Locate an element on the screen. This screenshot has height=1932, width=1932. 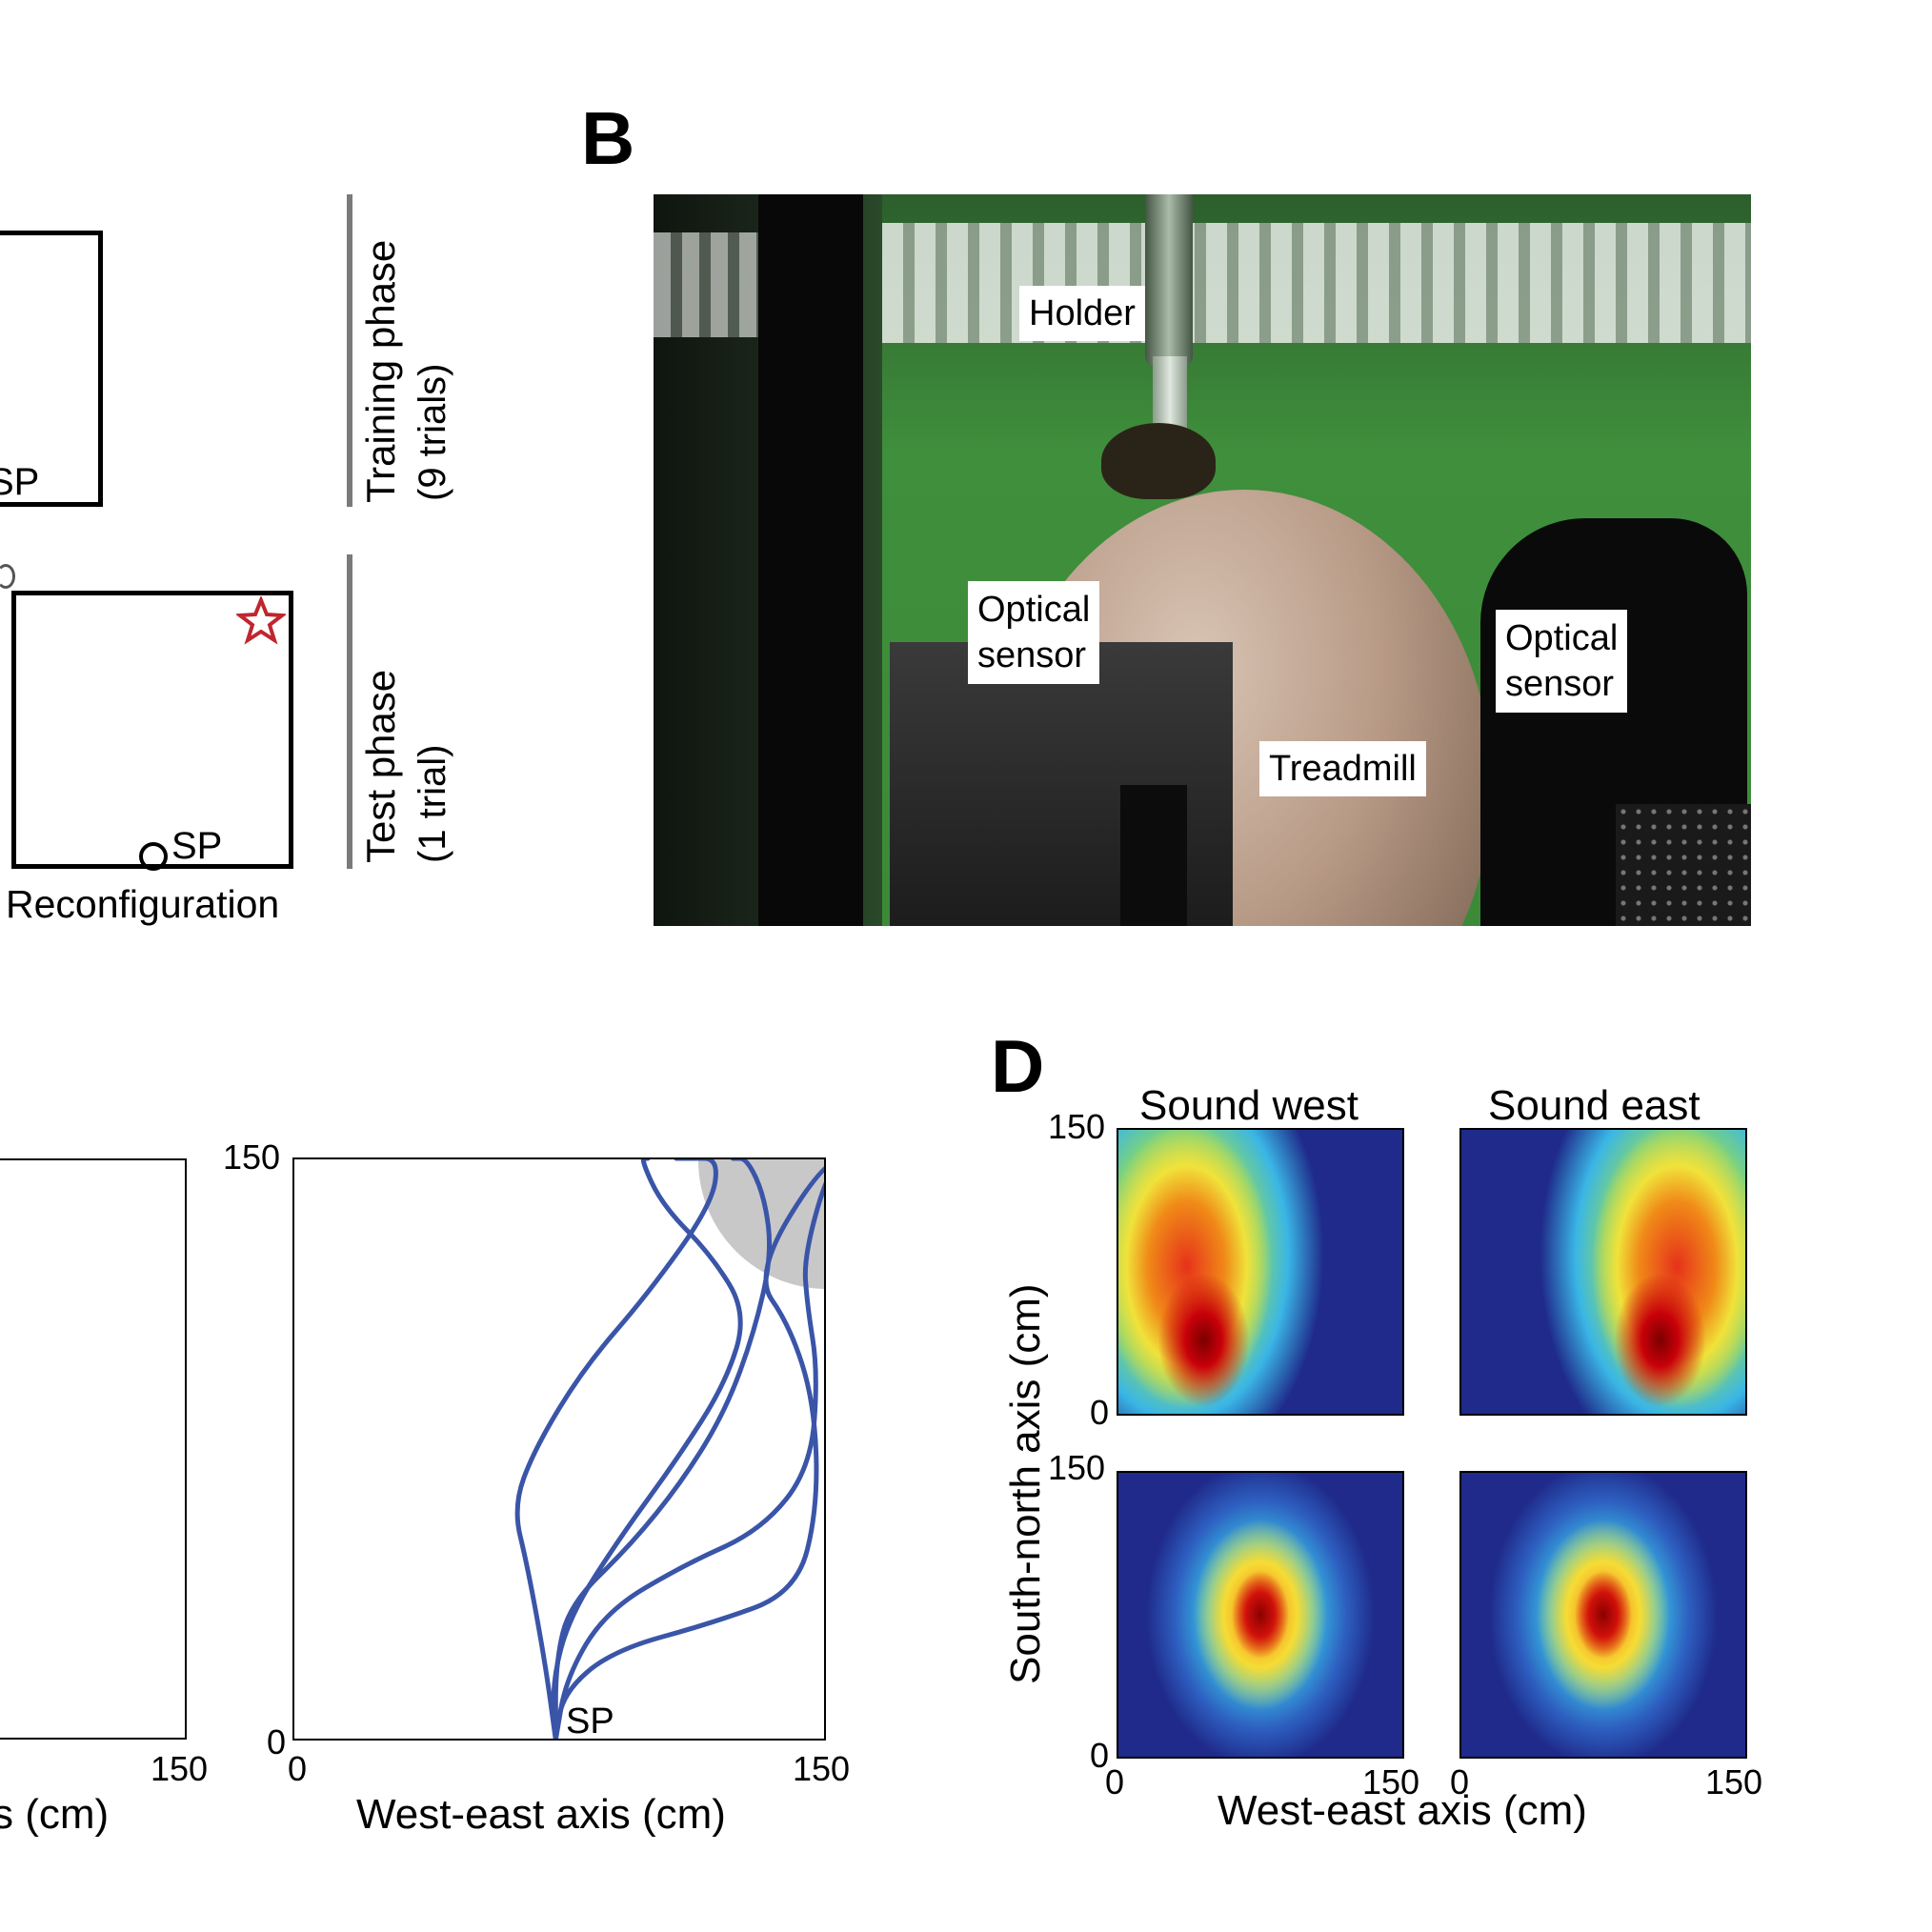
test-trials-label: (1 trial) is located at coordinates (433, 804).